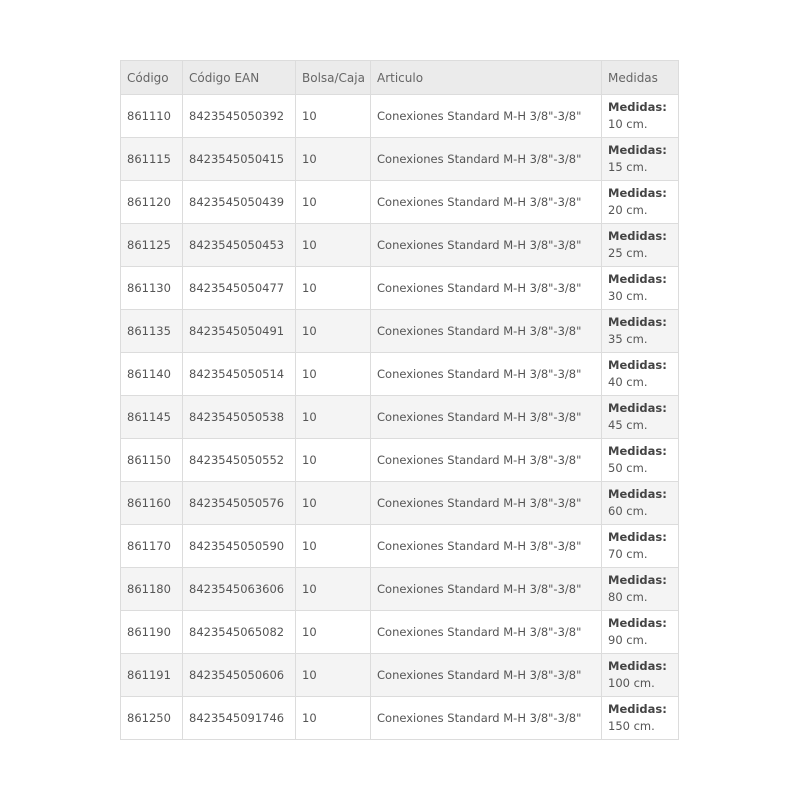 Image resolution: width=800 pixels, height=800 pixels. What do you see at coordinates (239, 546) in the screenshot?
I see `cell-ean: 8423545050590` at bounding box center [239, 546].